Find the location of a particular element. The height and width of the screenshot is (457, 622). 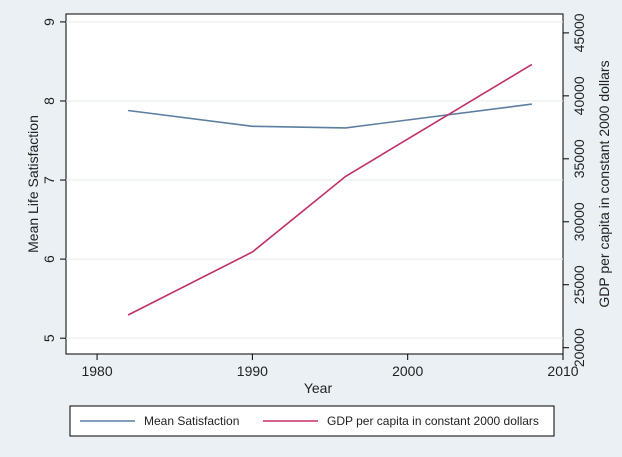

y-right-tick-label: 20000 is located at coordinates (579, 347).